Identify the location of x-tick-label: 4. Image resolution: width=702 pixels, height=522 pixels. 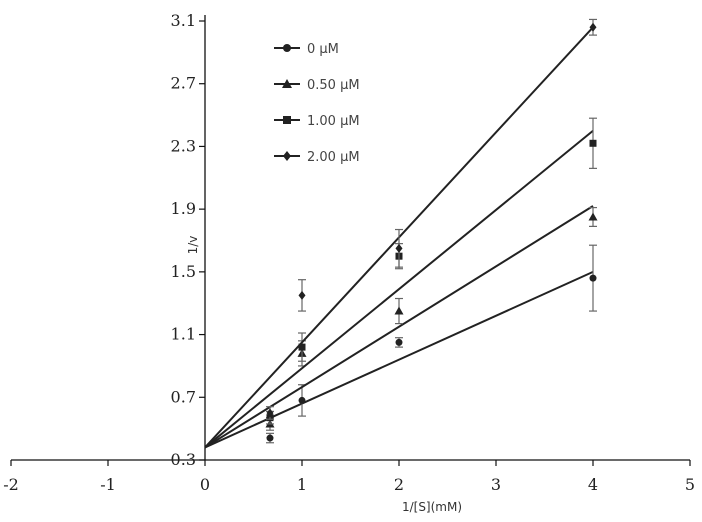
(593, 484).